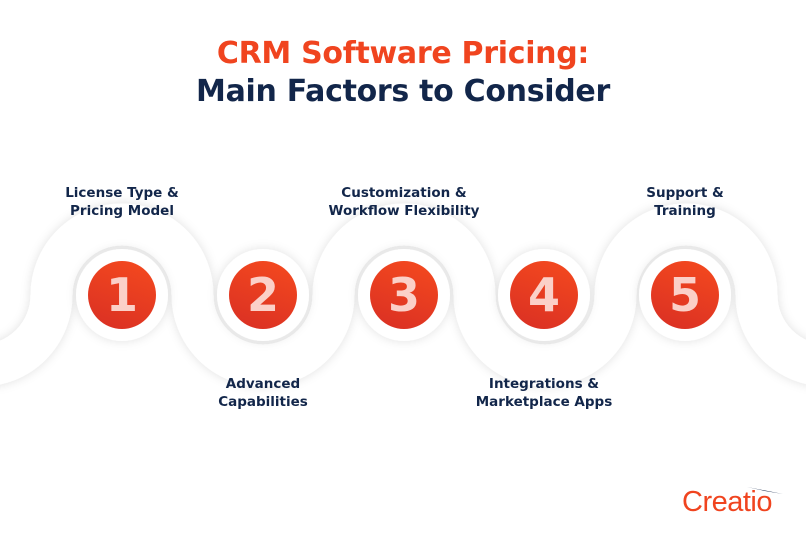  Describe the element at coordinates (765, 490) in the screenshot. I see `logo-swoosh-icon` at that location.